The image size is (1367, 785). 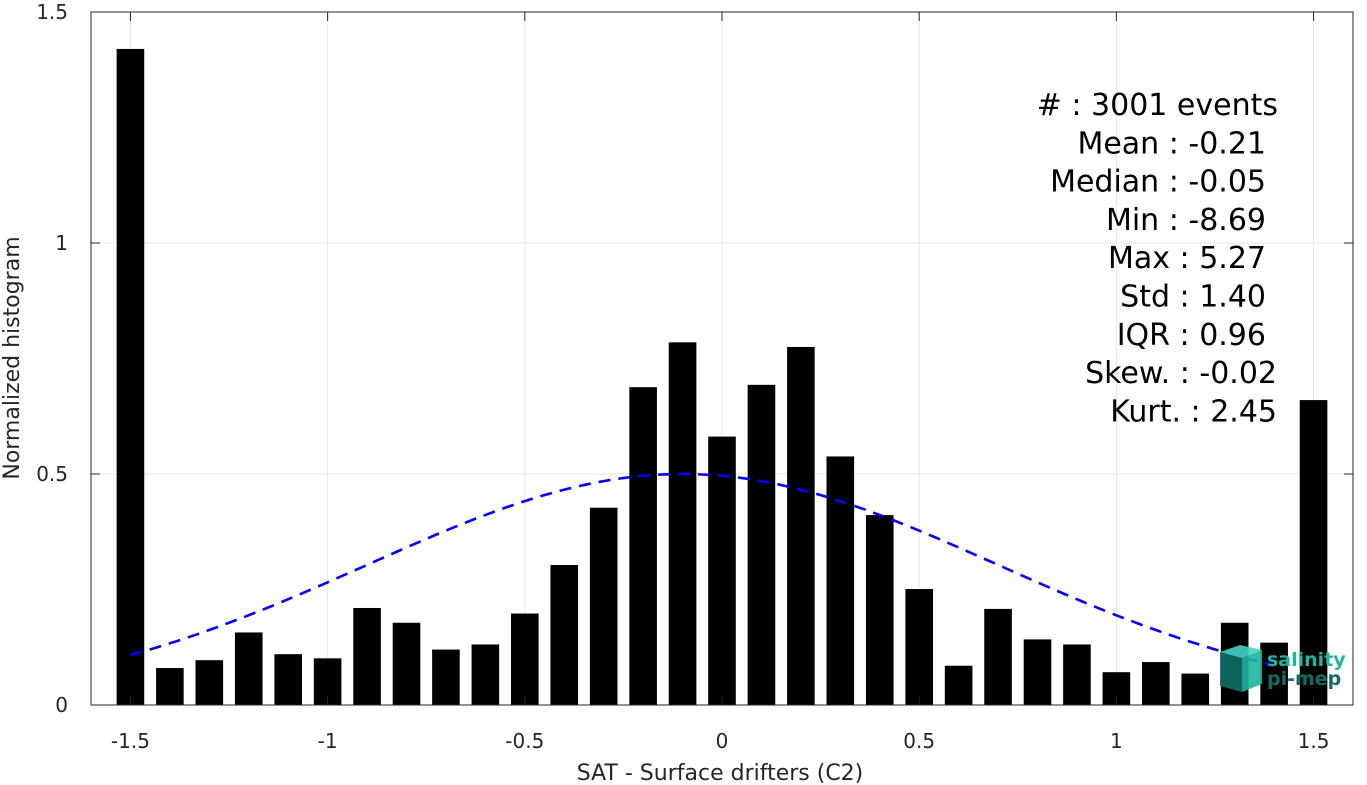 What do you see at coordinates (1158, 182) in the screenshot?
I see `stat-line: Median : -0.05` at bounding box center [1158, 182].